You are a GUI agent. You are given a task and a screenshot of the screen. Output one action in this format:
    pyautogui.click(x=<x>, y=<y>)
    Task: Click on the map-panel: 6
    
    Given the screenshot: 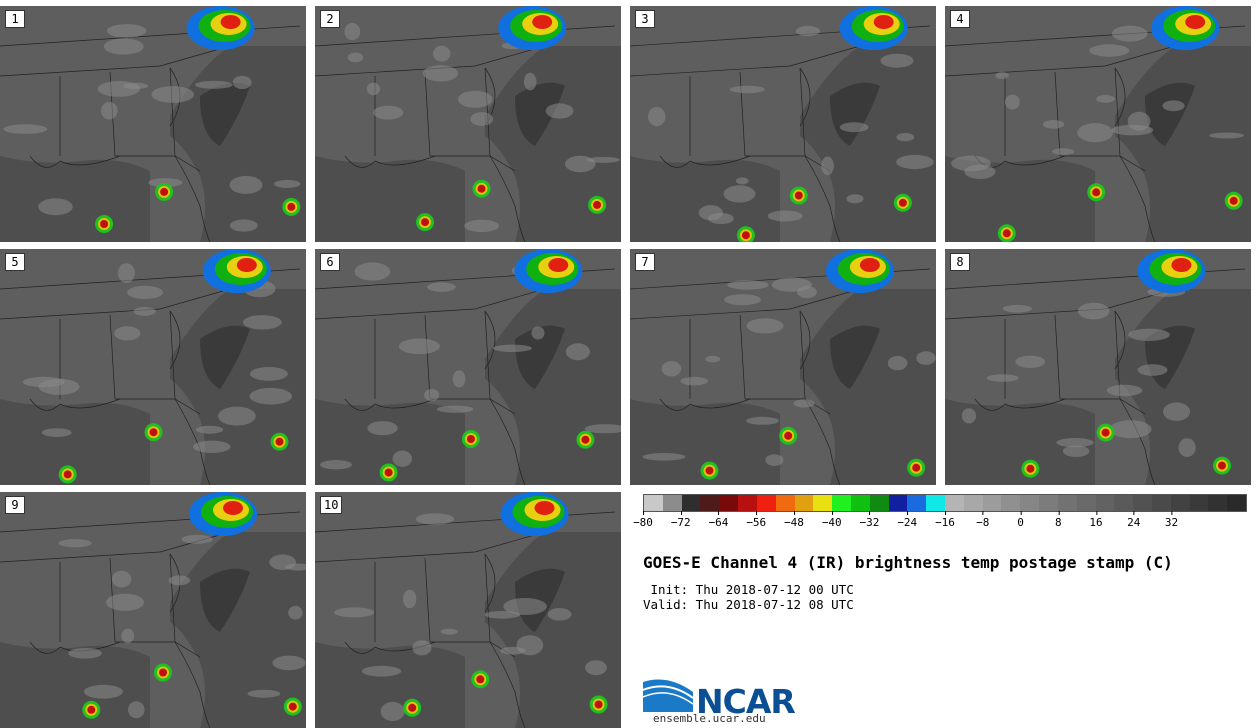 What is the action you would take?
    pyautogui.click(x=468, y=367)
    